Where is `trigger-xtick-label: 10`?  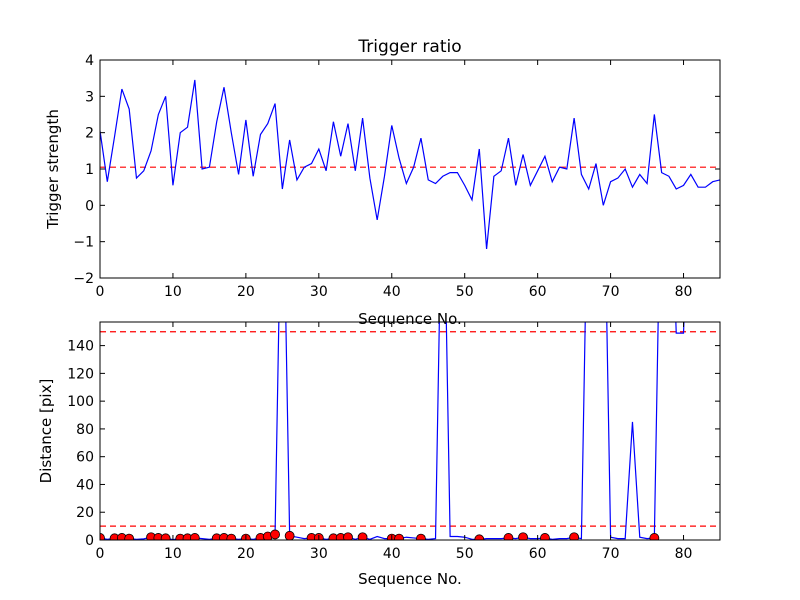
trigger-xtick-label: 10 is located at coordinates (173, 292).